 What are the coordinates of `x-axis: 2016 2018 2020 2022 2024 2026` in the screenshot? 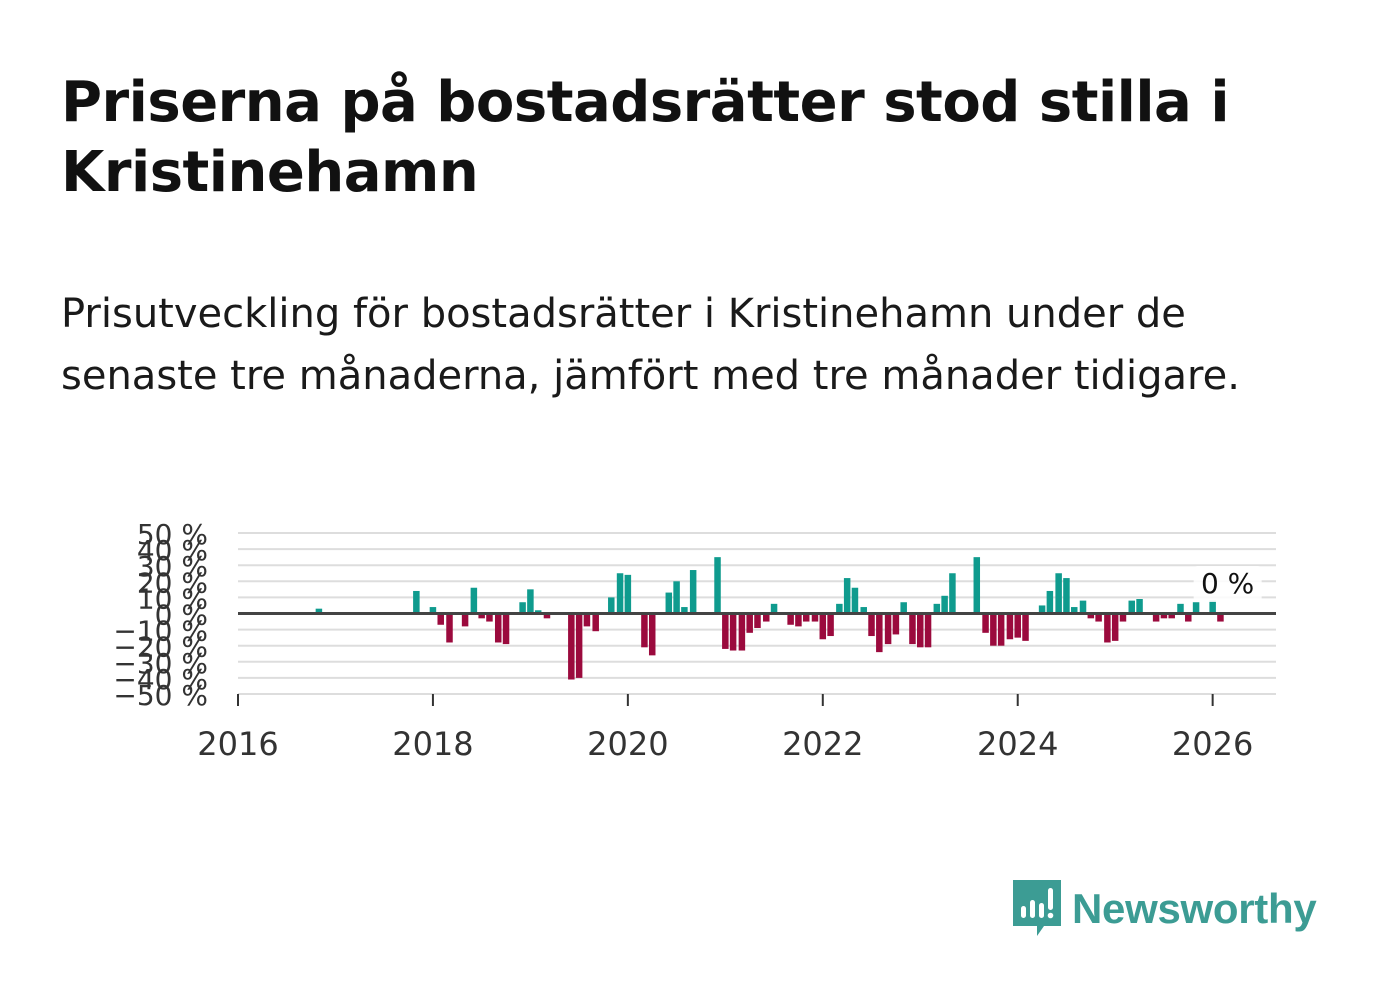 It's located at (736, 728).